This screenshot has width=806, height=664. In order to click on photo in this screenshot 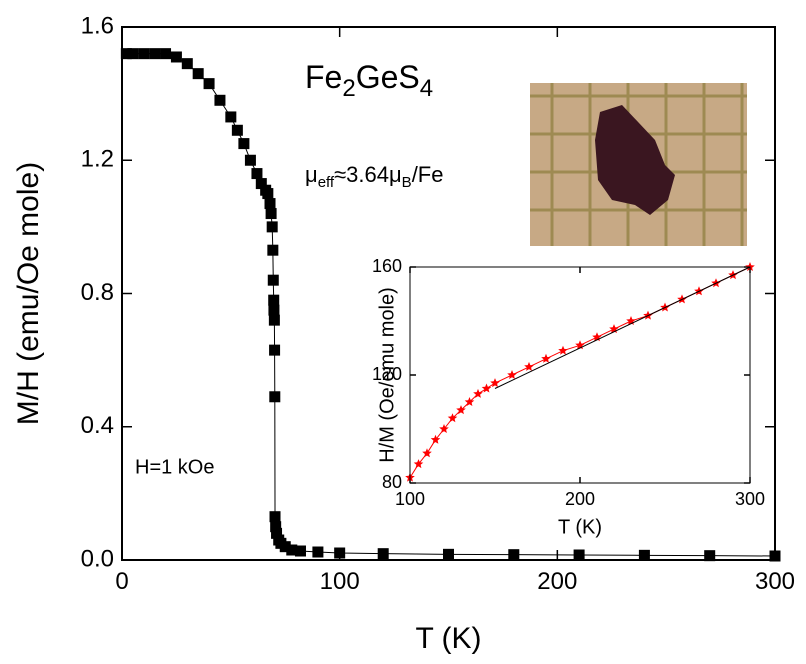, I will do `click(638, 164)`.